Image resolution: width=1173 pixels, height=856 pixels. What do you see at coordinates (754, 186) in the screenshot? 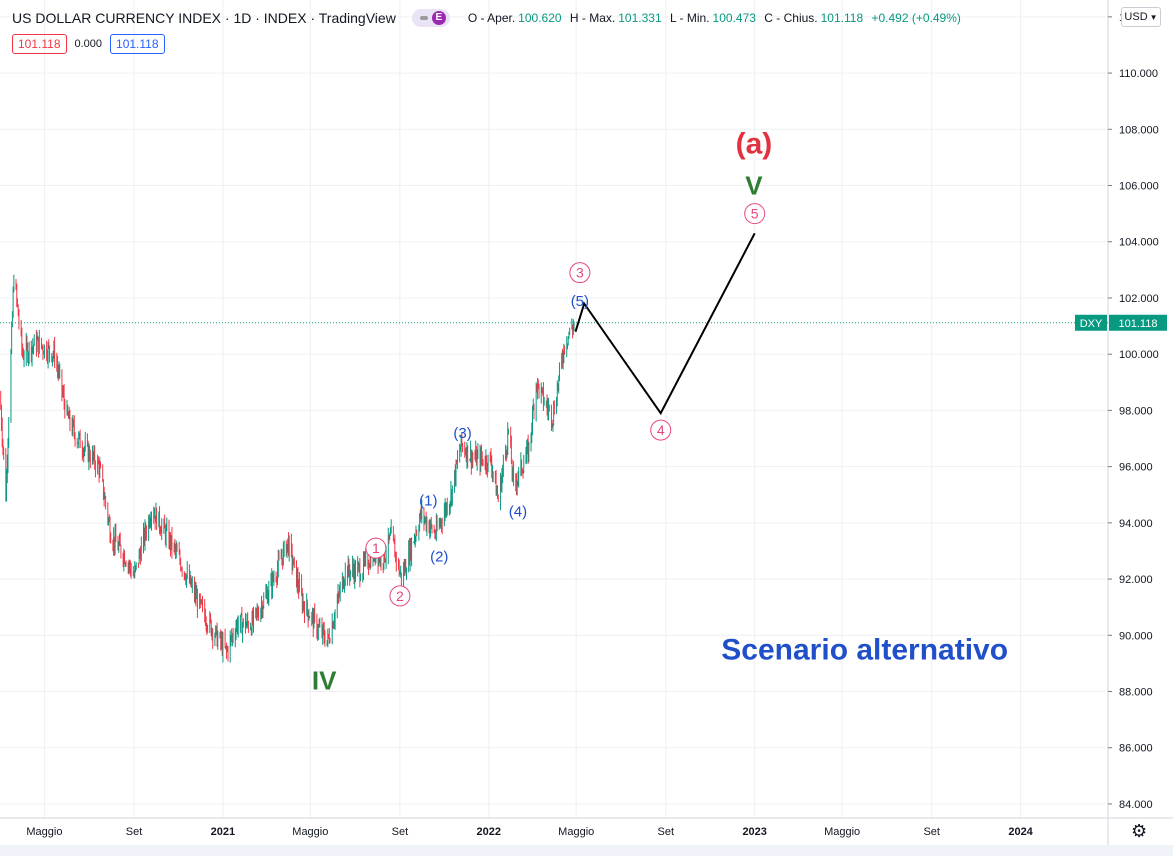
I see `wave-label-green: V` at bounding box center [754, 186].